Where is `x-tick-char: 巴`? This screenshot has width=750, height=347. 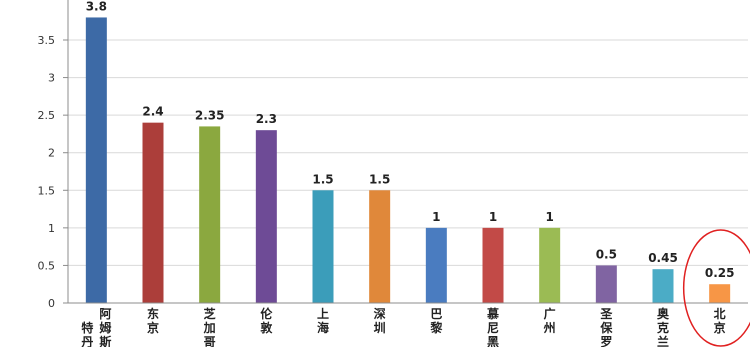 x-tick-char: 巴 is located at coordinates (436, 314).